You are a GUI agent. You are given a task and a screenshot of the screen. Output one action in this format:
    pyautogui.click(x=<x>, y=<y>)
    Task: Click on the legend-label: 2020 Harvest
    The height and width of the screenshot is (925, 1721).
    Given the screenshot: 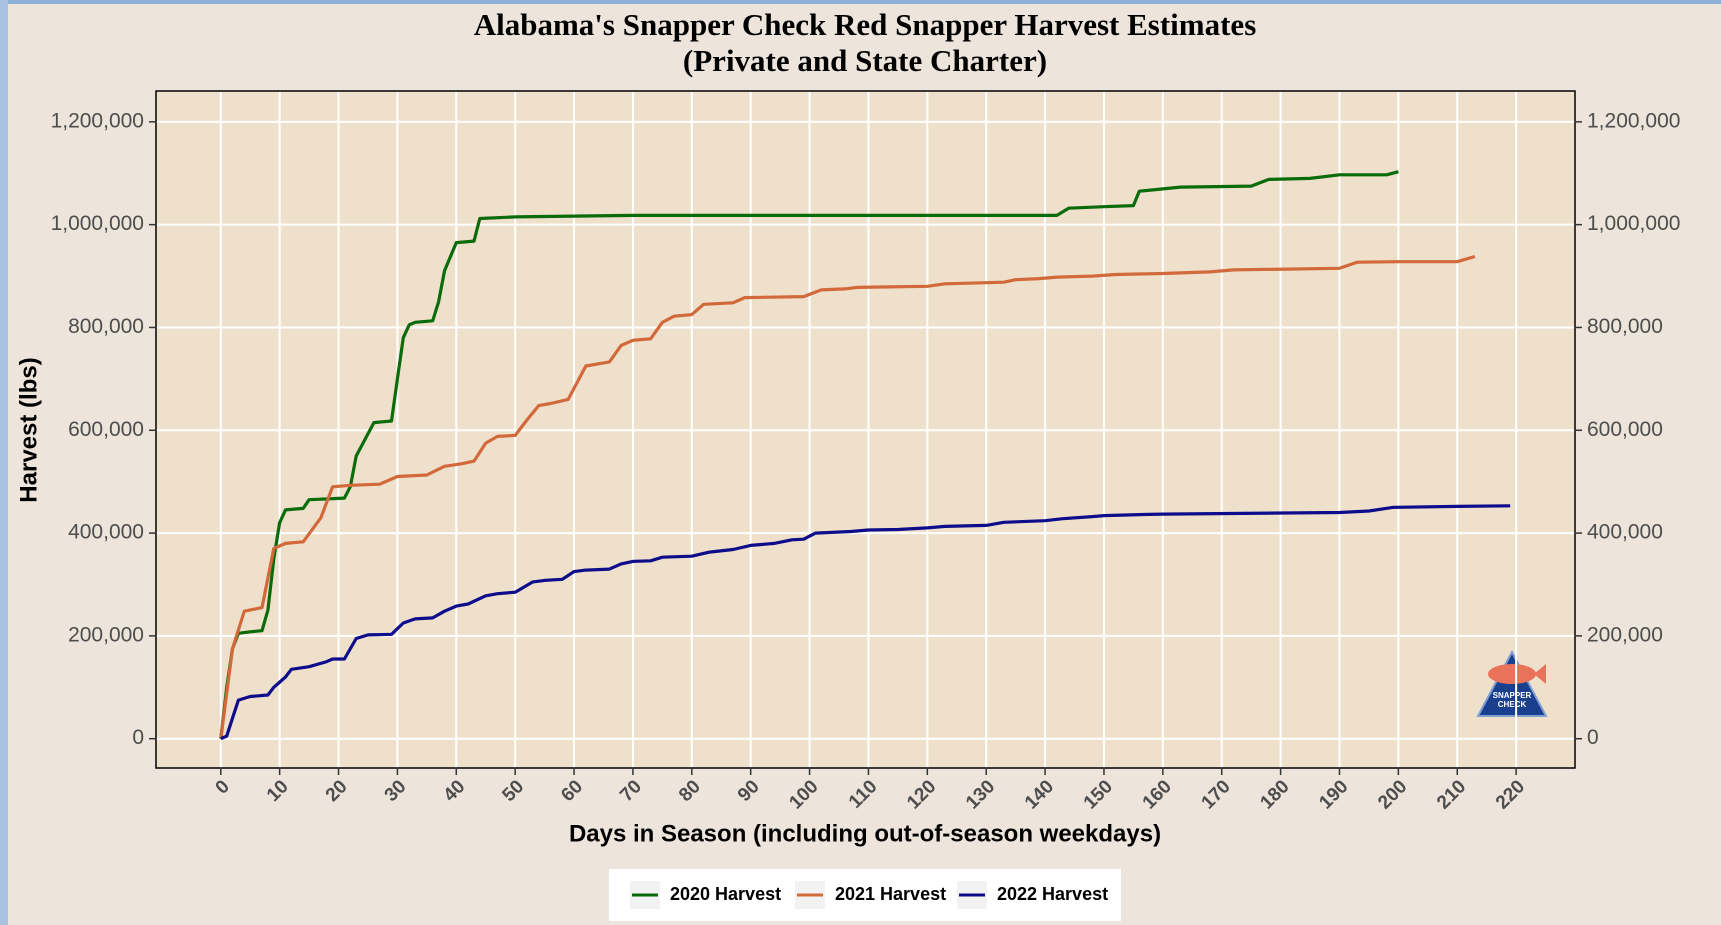 What is the action you would take?
    pyautogui.click(x=725, y=894)
    